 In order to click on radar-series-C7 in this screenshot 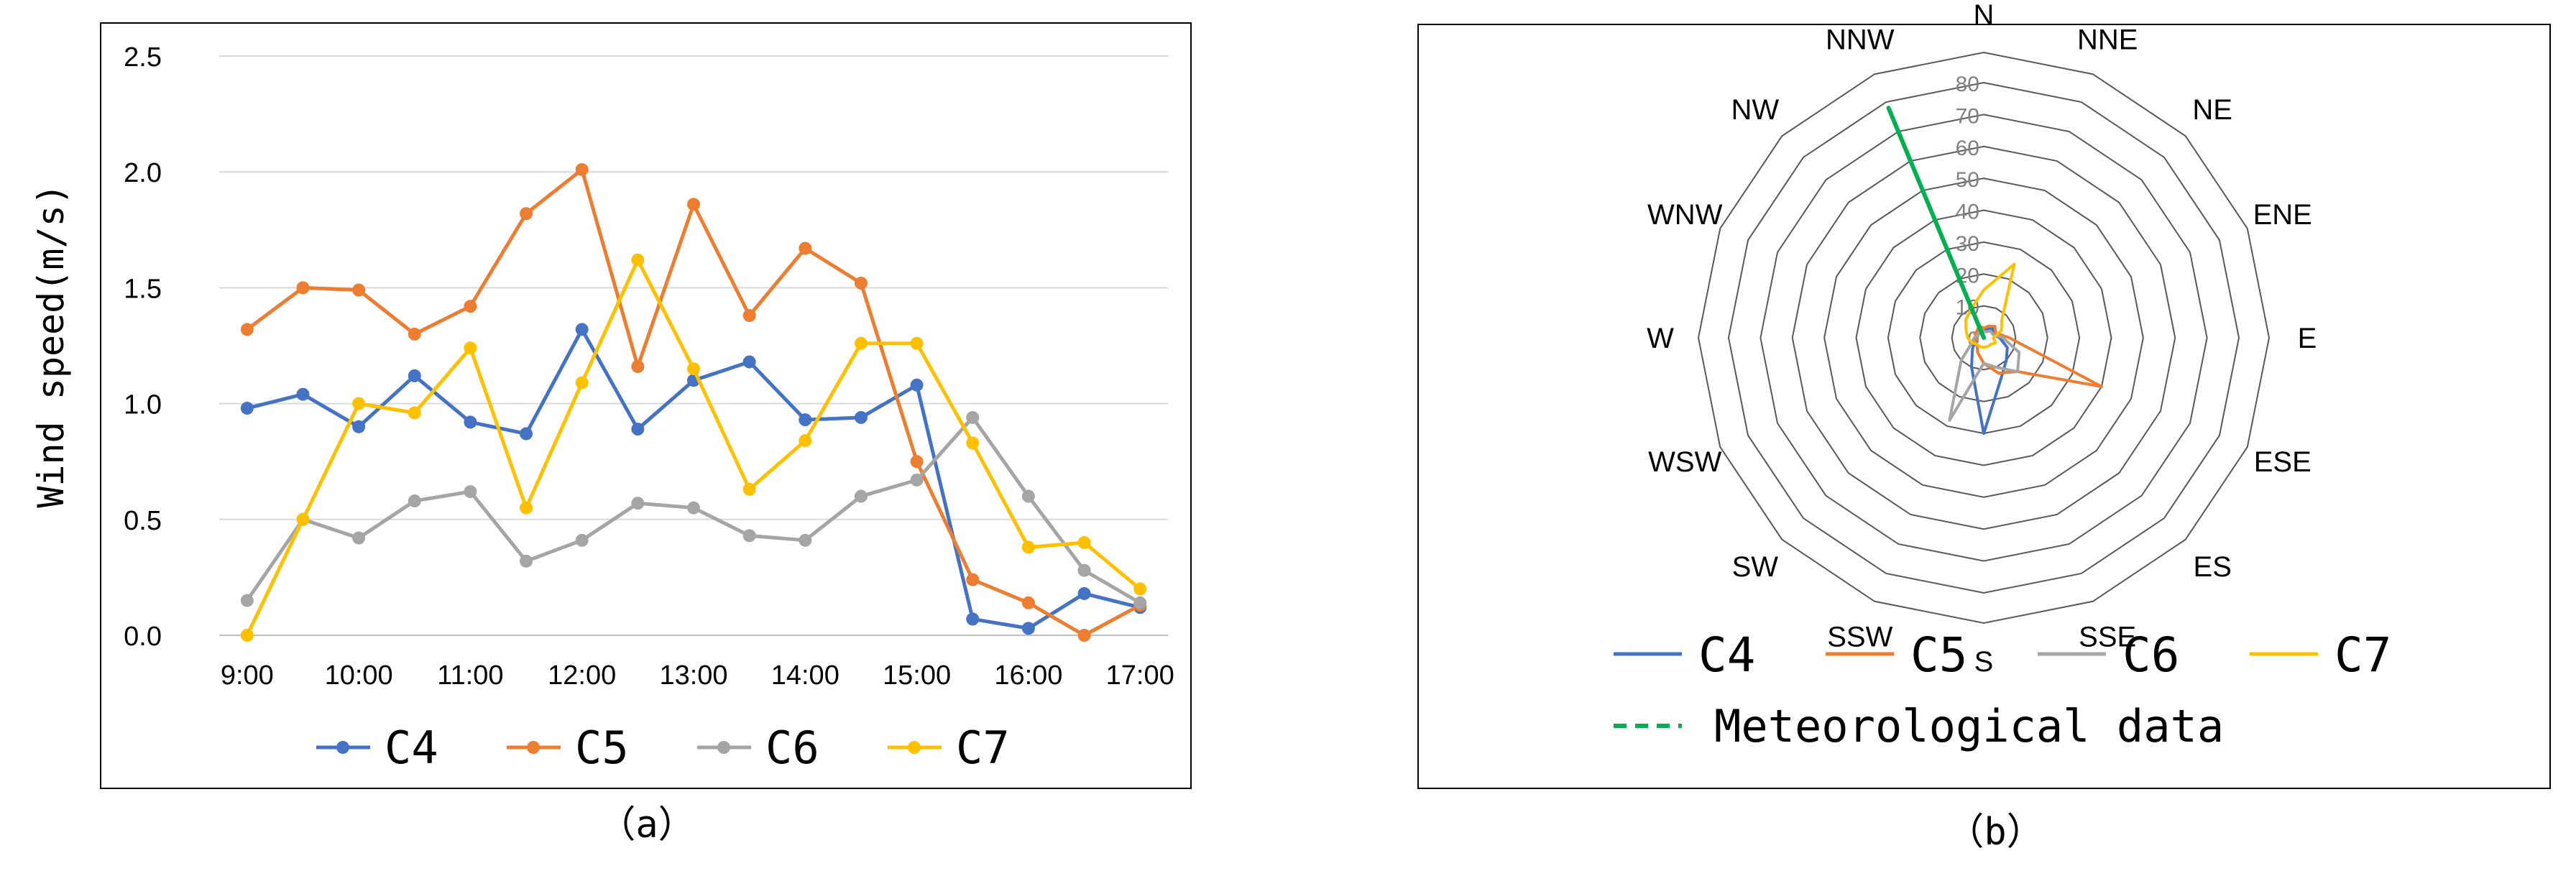, I will do `click(1990, 305)`.